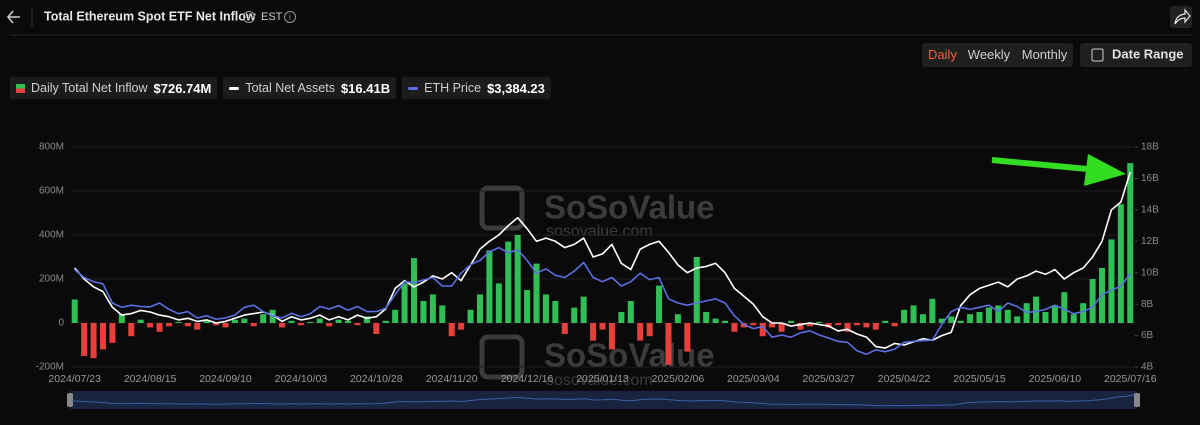 The height and width of the screenshot is (425, 1200). Describe the element at coordinates (1097, 55) in the screenshot. I see `calendar-icon` at that location.